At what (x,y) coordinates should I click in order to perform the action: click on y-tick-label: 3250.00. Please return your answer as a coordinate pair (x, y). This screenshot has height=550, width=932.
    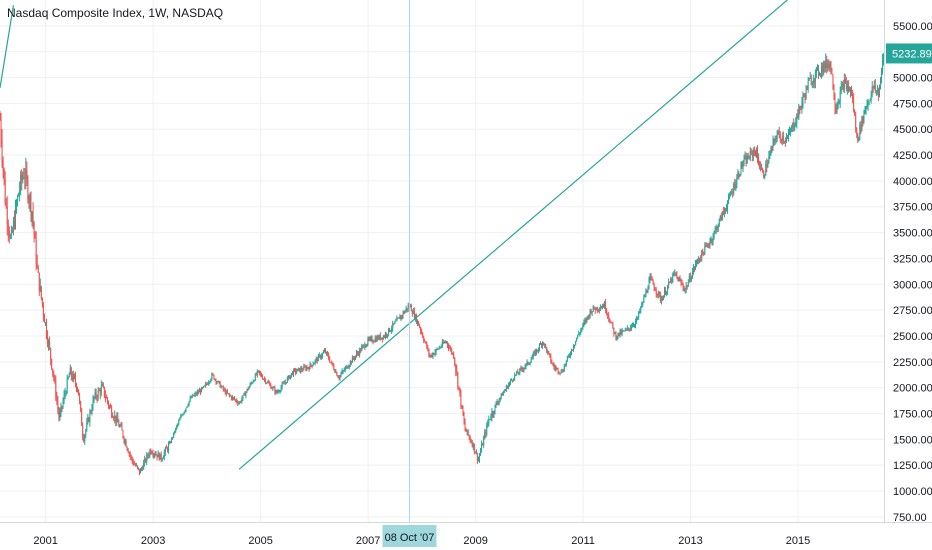
    Looking at the image, I should click on (912, 259).